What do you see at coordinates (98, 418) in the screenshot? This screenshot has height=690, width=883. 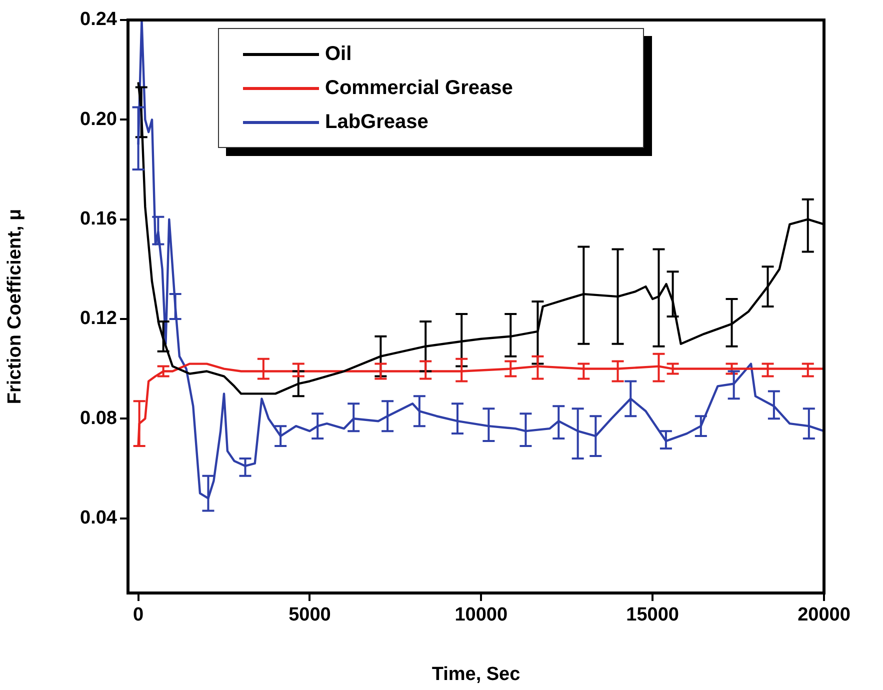 I see `y-tick-label: 0.08` at bounding box center [98, 418].